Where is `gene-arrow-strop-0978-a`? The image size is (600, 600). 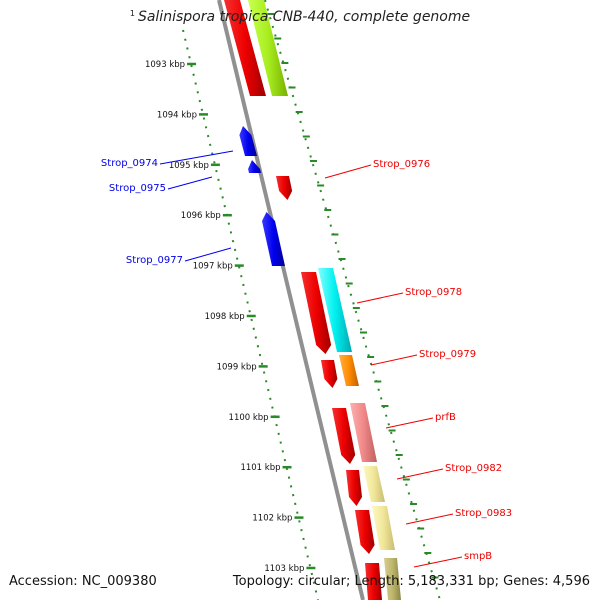 gene-arrow-strop-0978-a is located at coordinates (316, 313).